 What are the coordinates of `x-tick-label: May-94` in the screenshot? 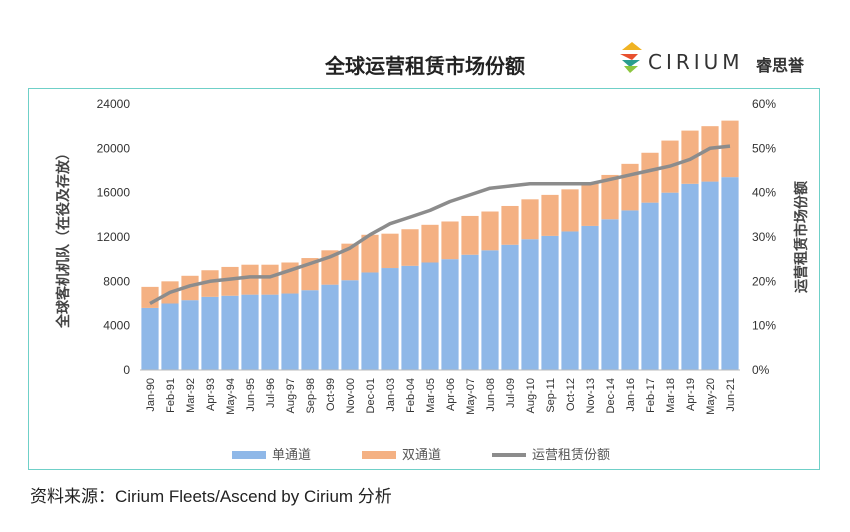 It's located at (231, 396).